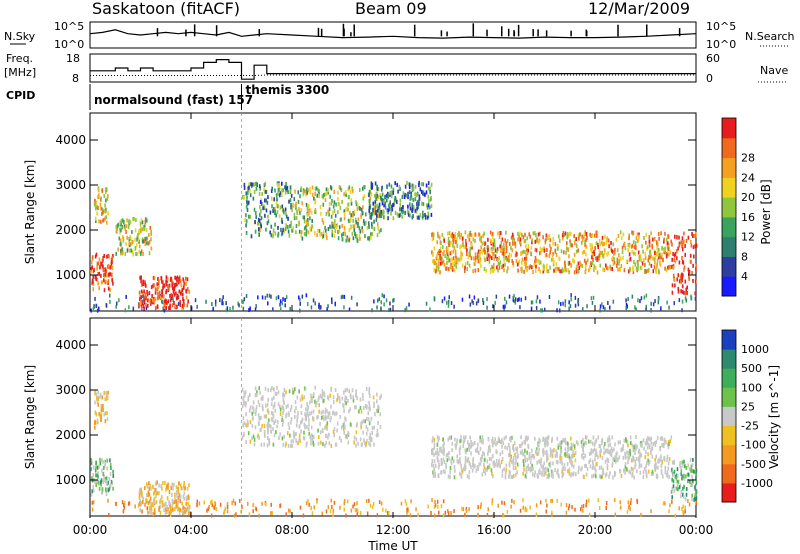 The height and width of the screenshot is (554, 800). What do you see at coordinates (70, 185) in the screenshot?
I see `y-tick-label: 3000` at bounding box center [70, 185].